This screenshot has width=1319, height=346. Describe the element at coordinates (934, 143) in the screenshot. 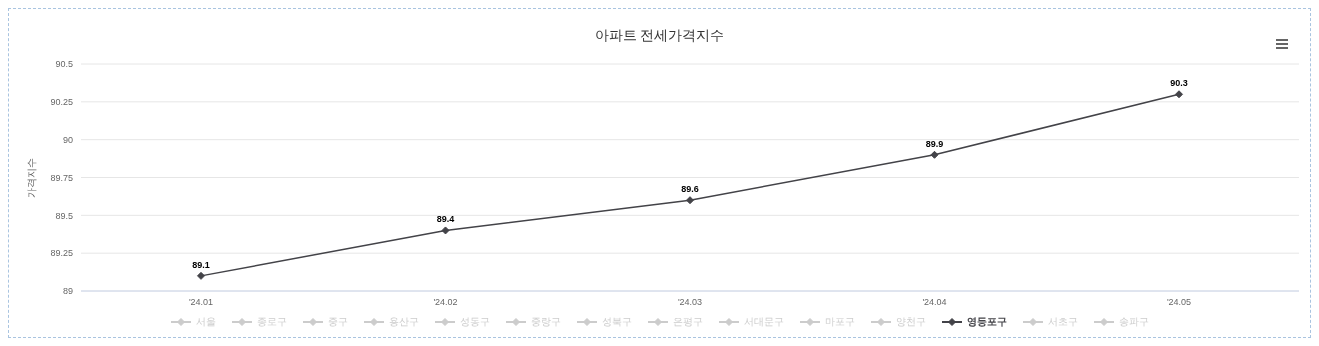

I see `data-label: 89.9` at that location.